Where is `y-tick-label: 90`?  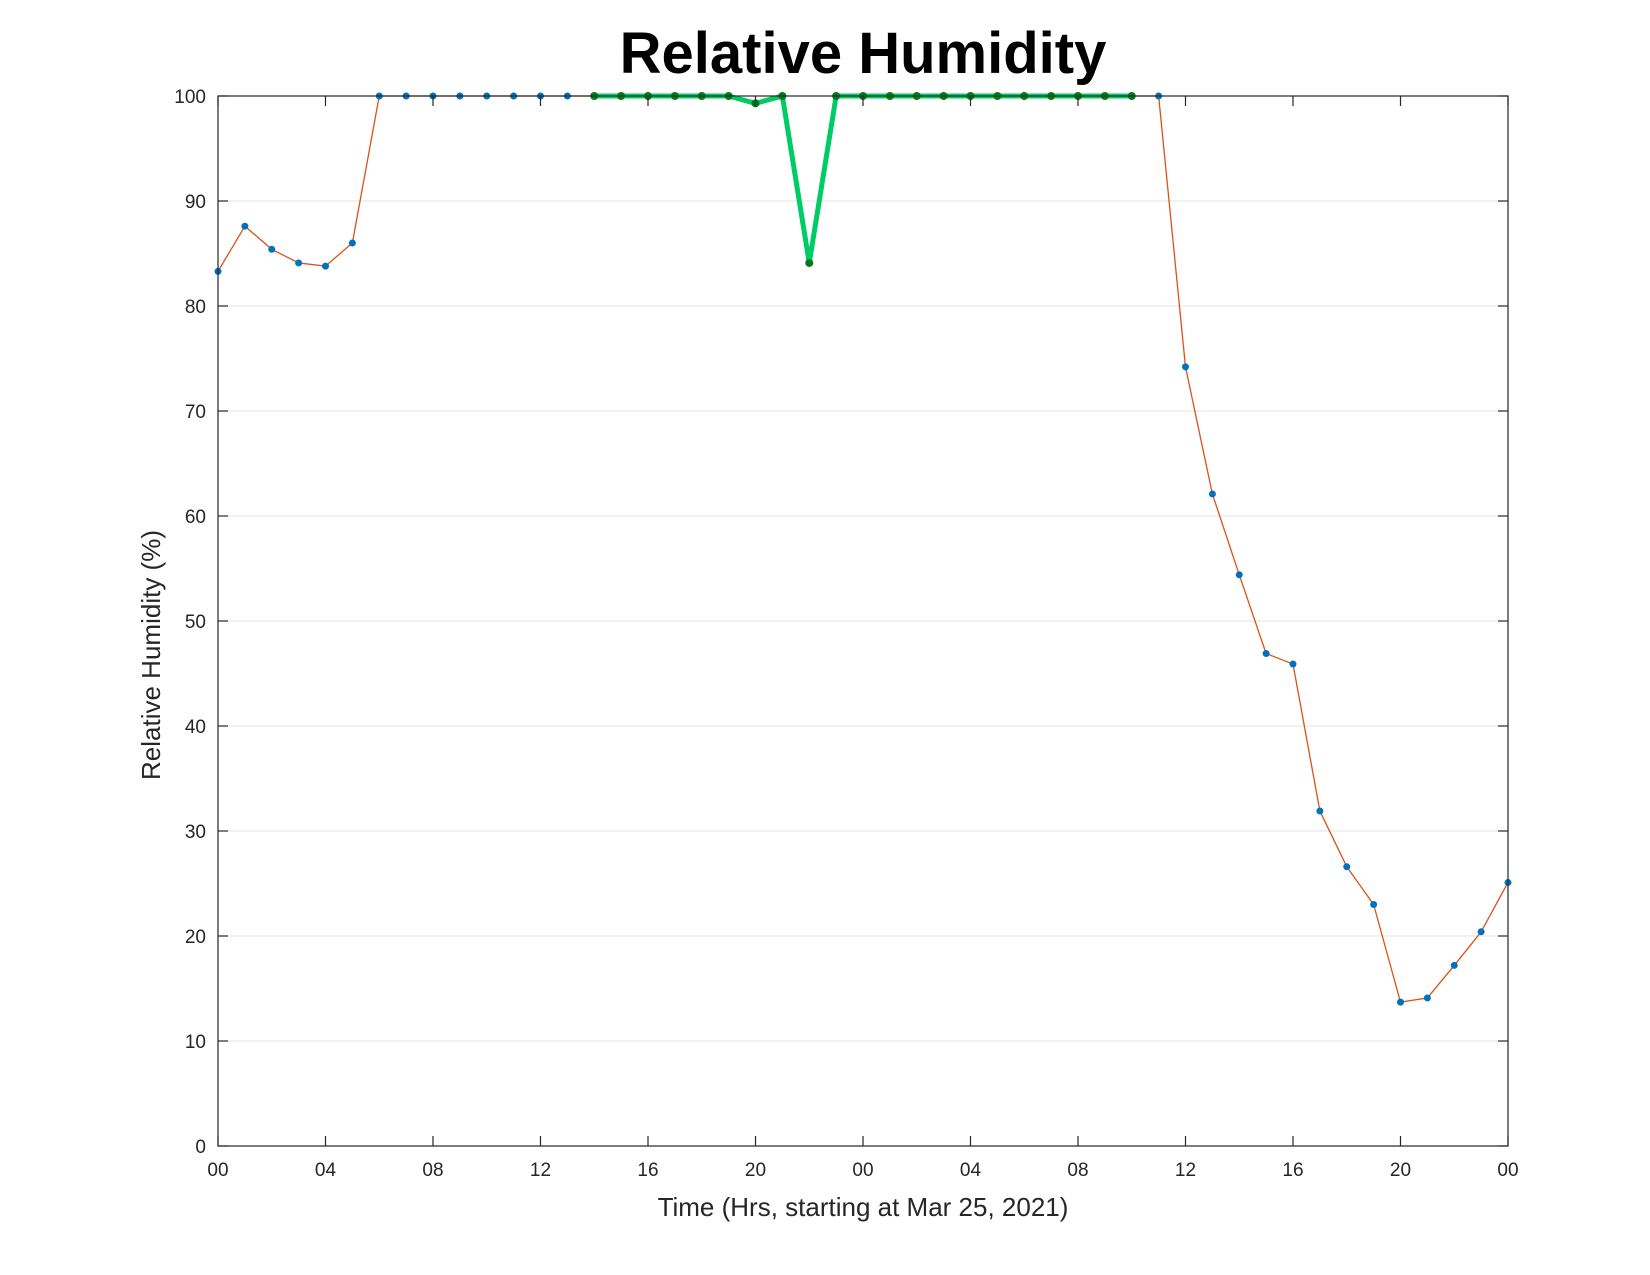 y-tick-label: 90 is located at coordinates (195, 202).